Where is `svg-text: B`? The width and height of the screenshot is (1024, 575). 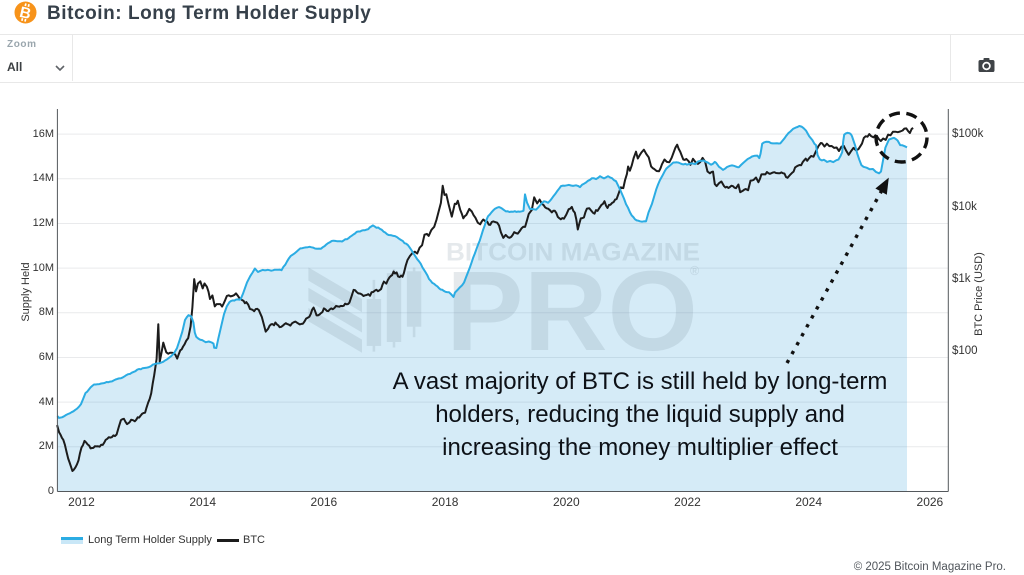 svg-text: B is located at coordinates (25, 13).